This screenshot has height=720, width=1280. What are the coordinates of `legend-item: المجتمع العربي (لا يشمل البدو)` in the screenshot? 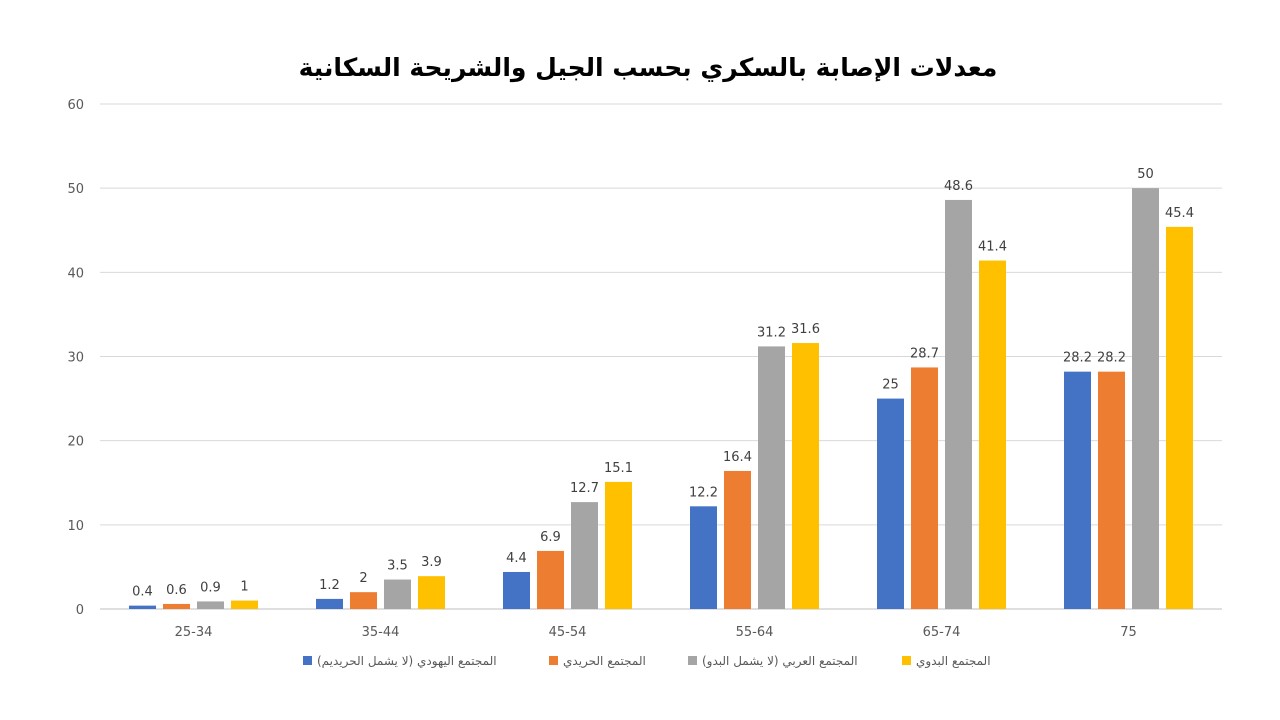 It's located at (773, 661).